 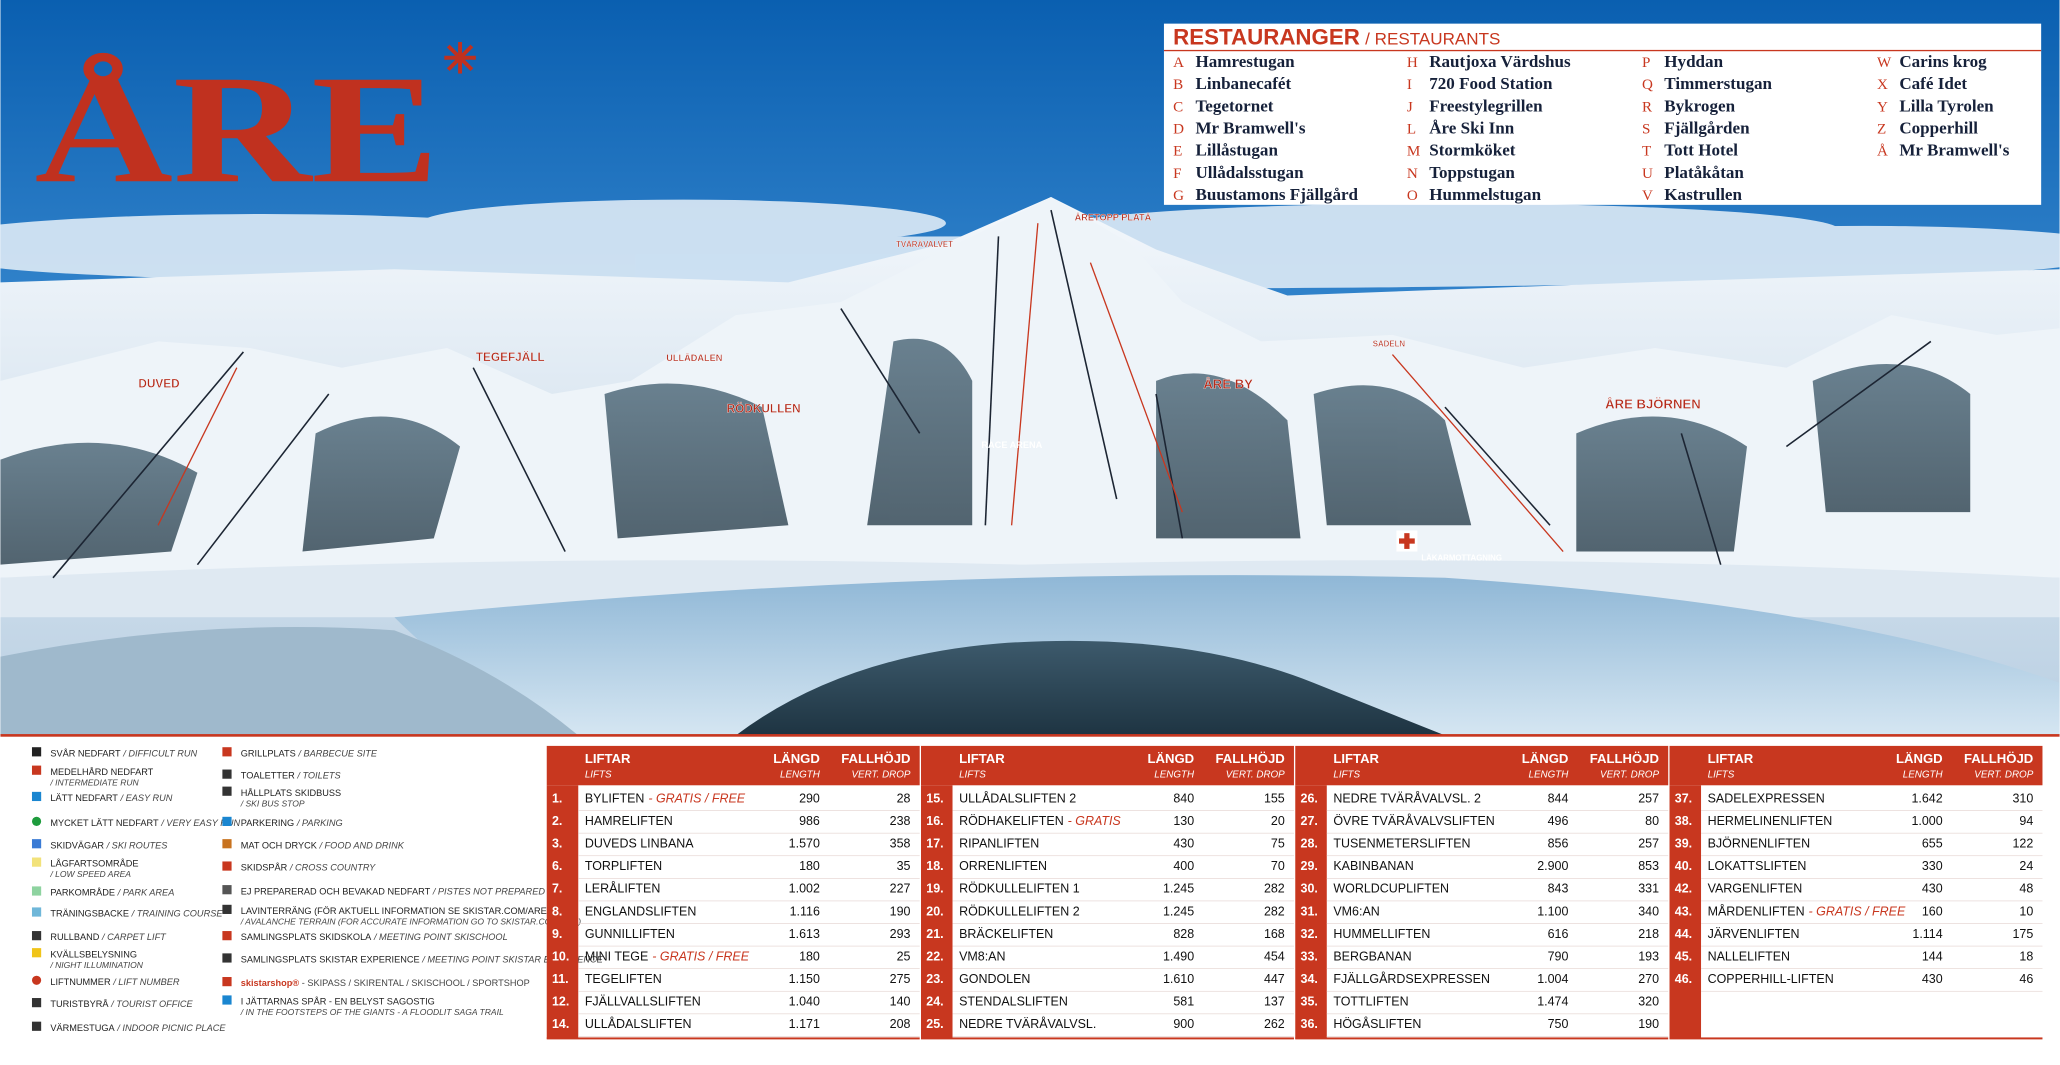 I want to click on restaurant-letter: H, so click(x=1412, y=63).